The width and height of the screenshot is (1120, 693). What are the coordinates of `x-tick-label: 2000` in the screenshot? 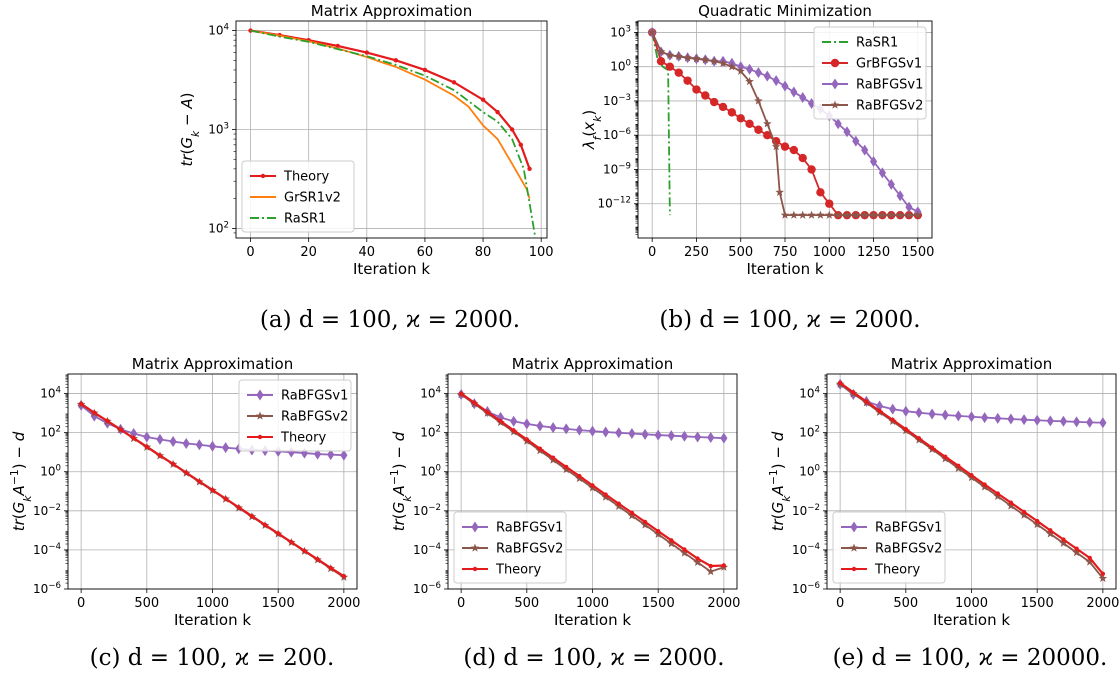 It's located at (723, 603).